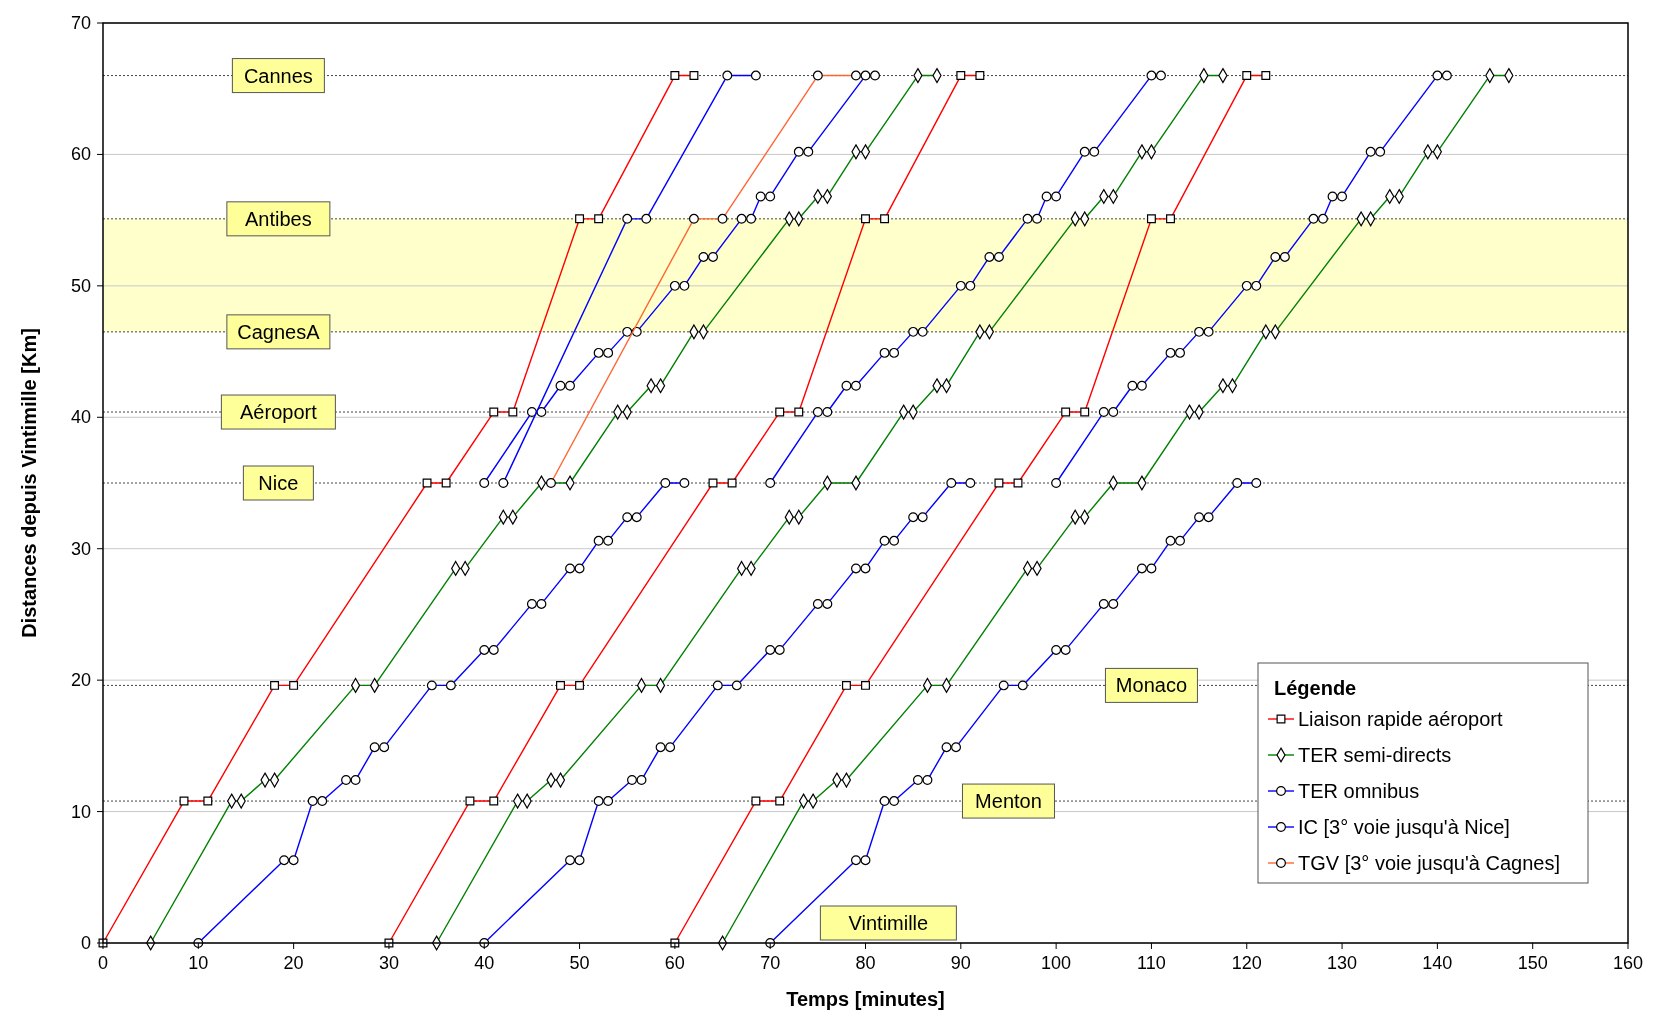 This screenshot has height=1029, width=1677. Describe the element at coordinates (1532, 963) in the screenshot. I see `x-tick-label: 150` at that location.